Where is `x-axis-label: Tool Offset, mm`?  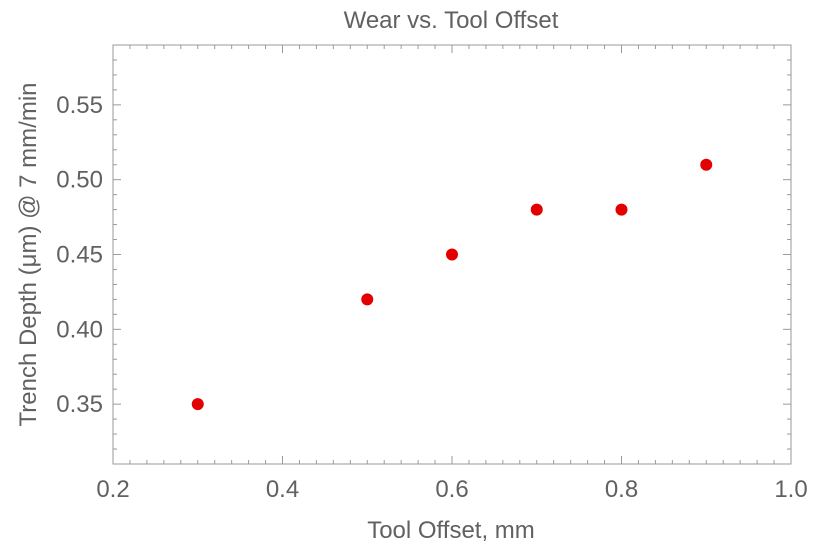
x-axis-label: Tool Offset, mm is located at coordinates (451, 530).